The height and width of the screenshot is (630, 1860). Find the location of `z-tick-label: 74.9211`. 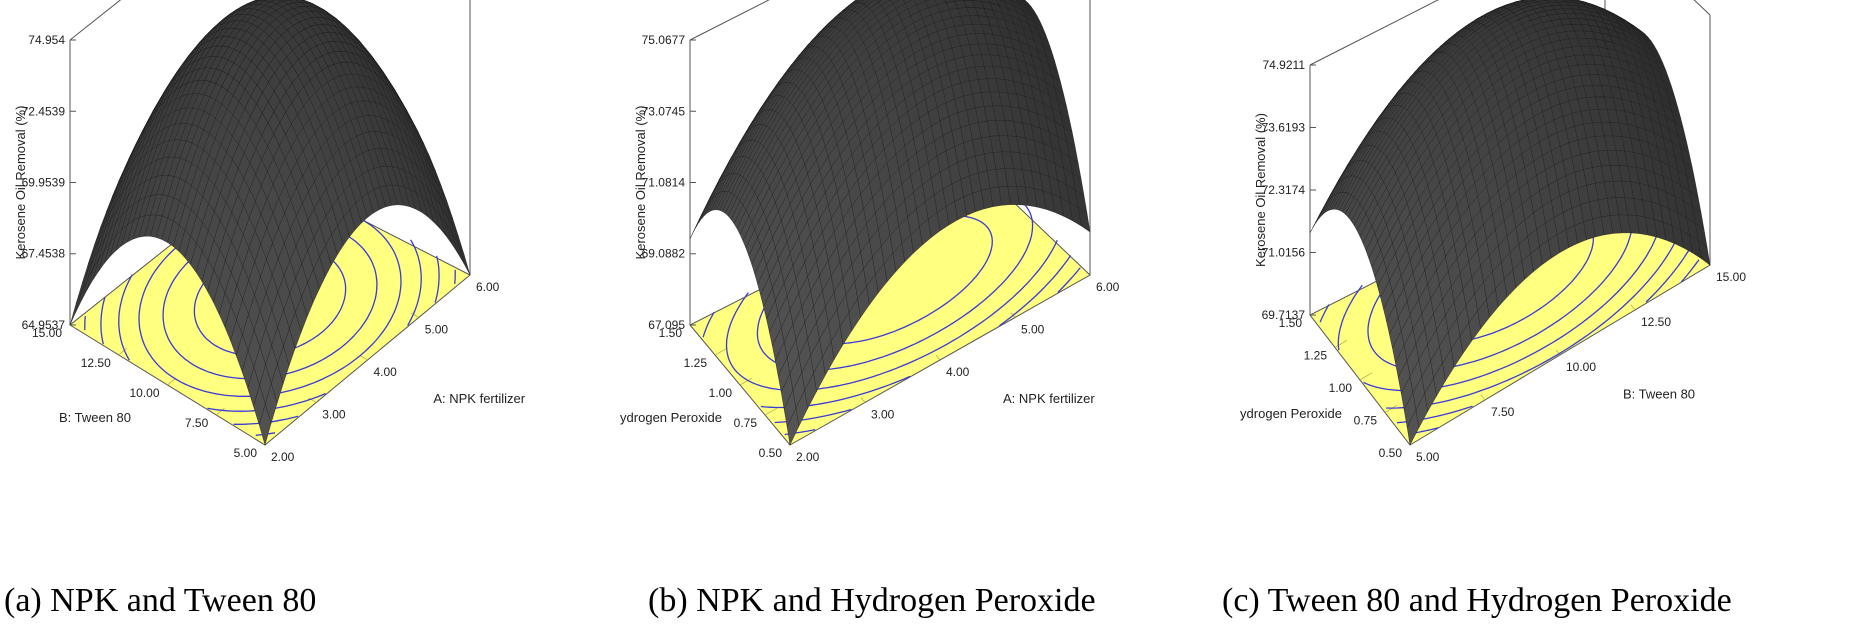

z-tick-label: 74.9211 is located at coordinates (1284, 65).